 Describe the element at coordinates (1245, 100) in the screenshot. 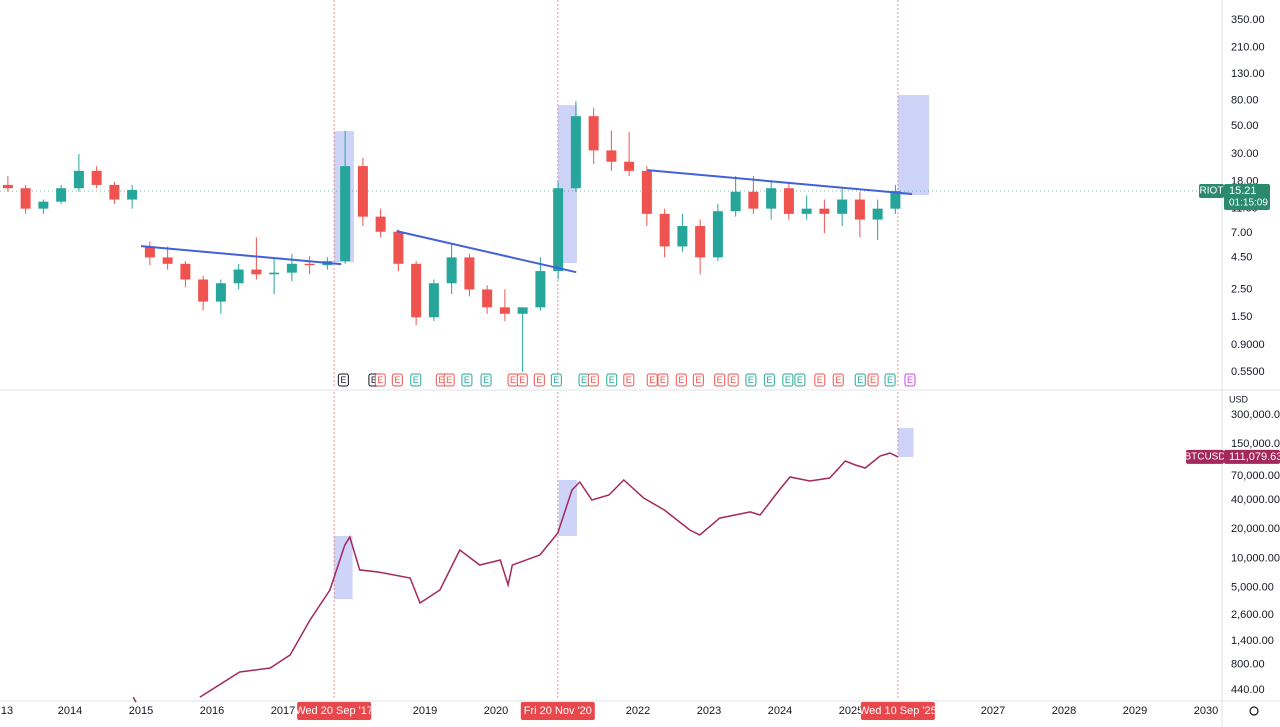

I see `y-tick-label: 80.00` at that location.